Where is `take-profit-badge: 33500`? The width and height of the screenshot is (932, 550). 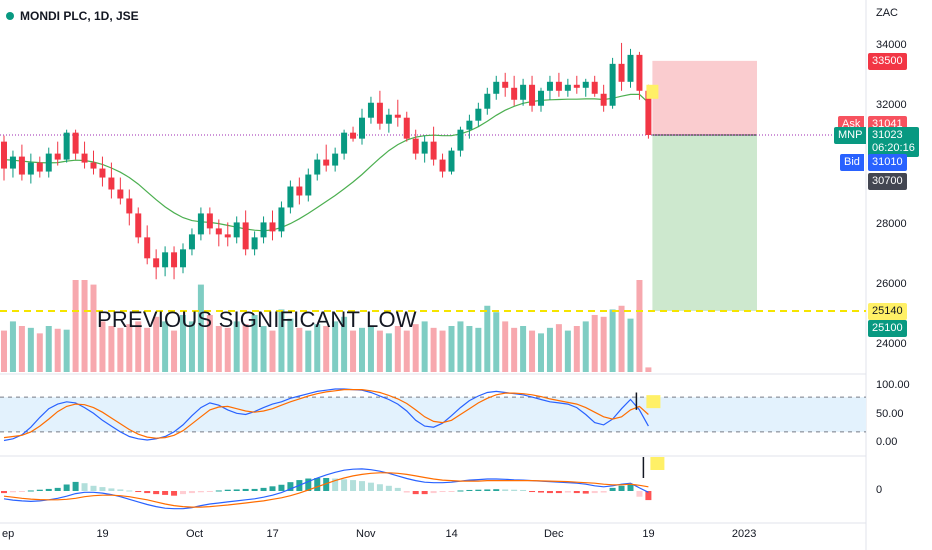 take-profit-badge: 33500 is located at coordinates (887, 61).